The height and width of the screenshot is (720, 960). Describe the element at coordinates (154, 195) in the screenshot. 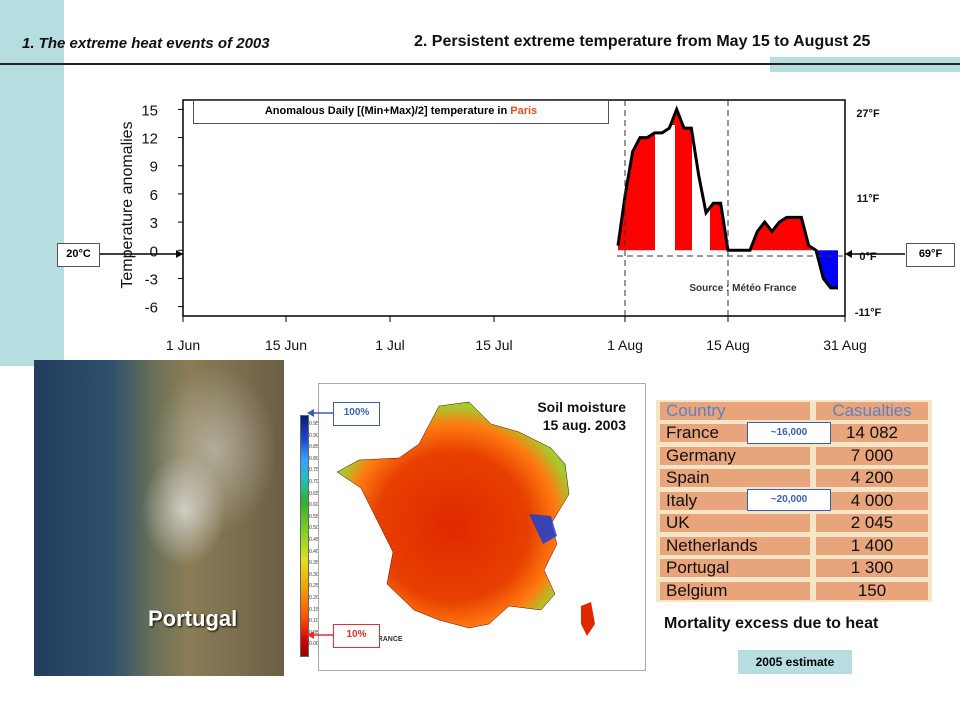

I see `y-tick-label: 6` at that location.